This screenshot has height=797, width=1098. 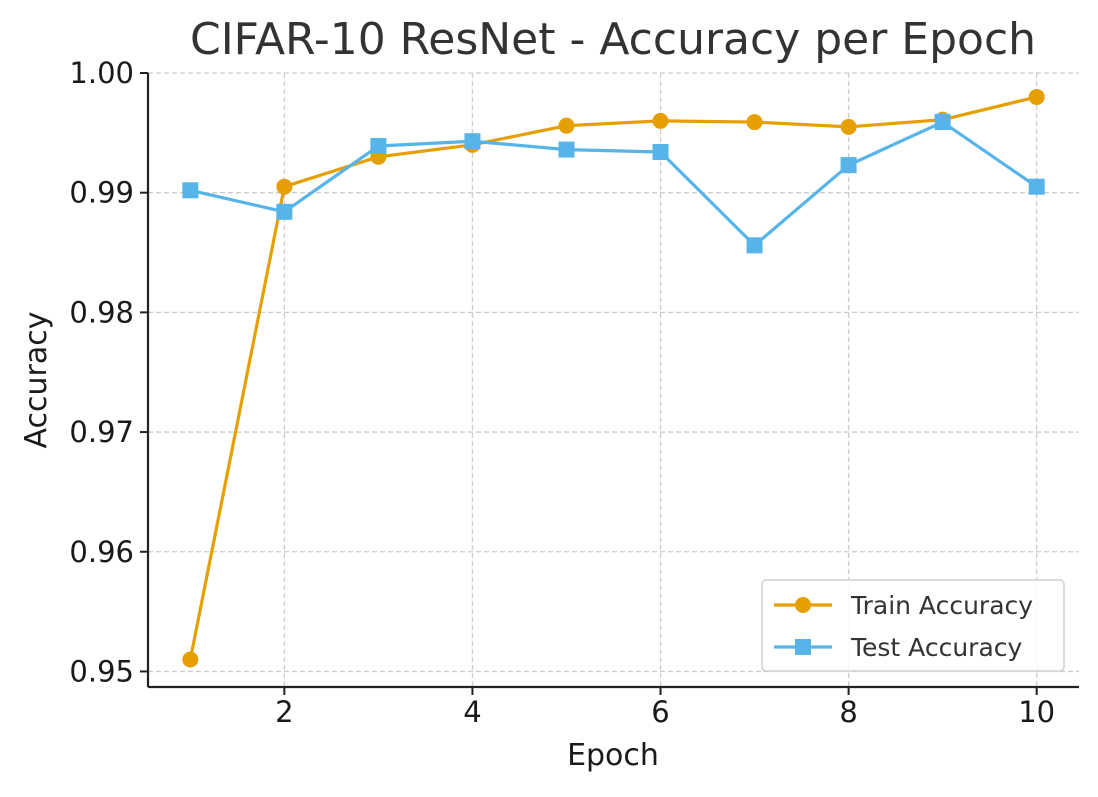 I want to click on x-axis-label: Epoch, so click(x=613, y=755).